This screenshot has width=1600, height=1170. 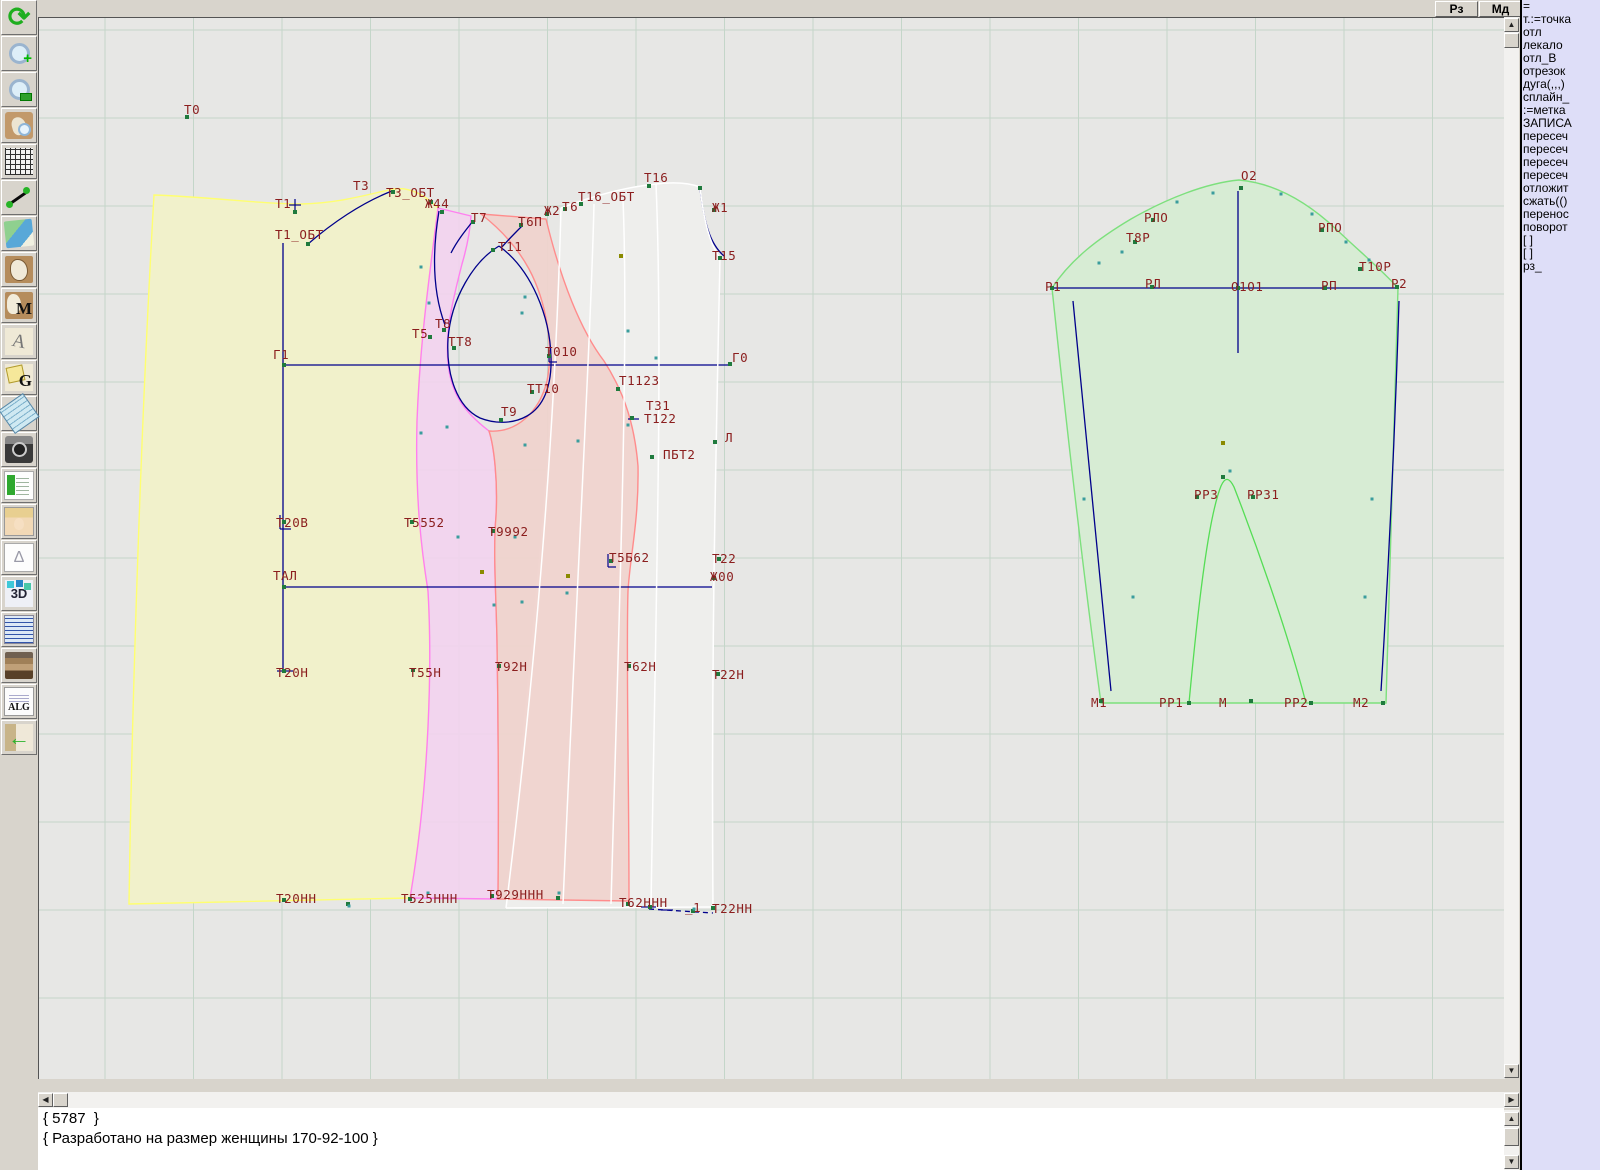 I want to click on rz-button: Рз, so click(x=1456, y=9).